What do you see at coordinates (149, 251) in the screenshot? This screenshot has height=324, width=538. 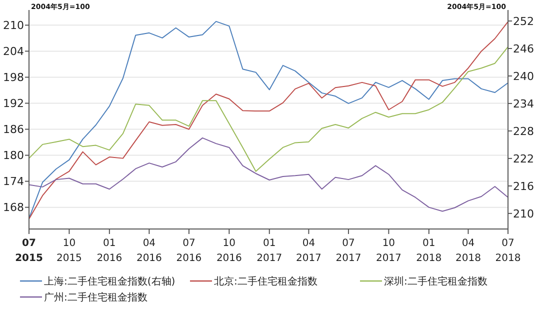 I see `x-tick-label: 04 2016` at bounding box center [149, 251].